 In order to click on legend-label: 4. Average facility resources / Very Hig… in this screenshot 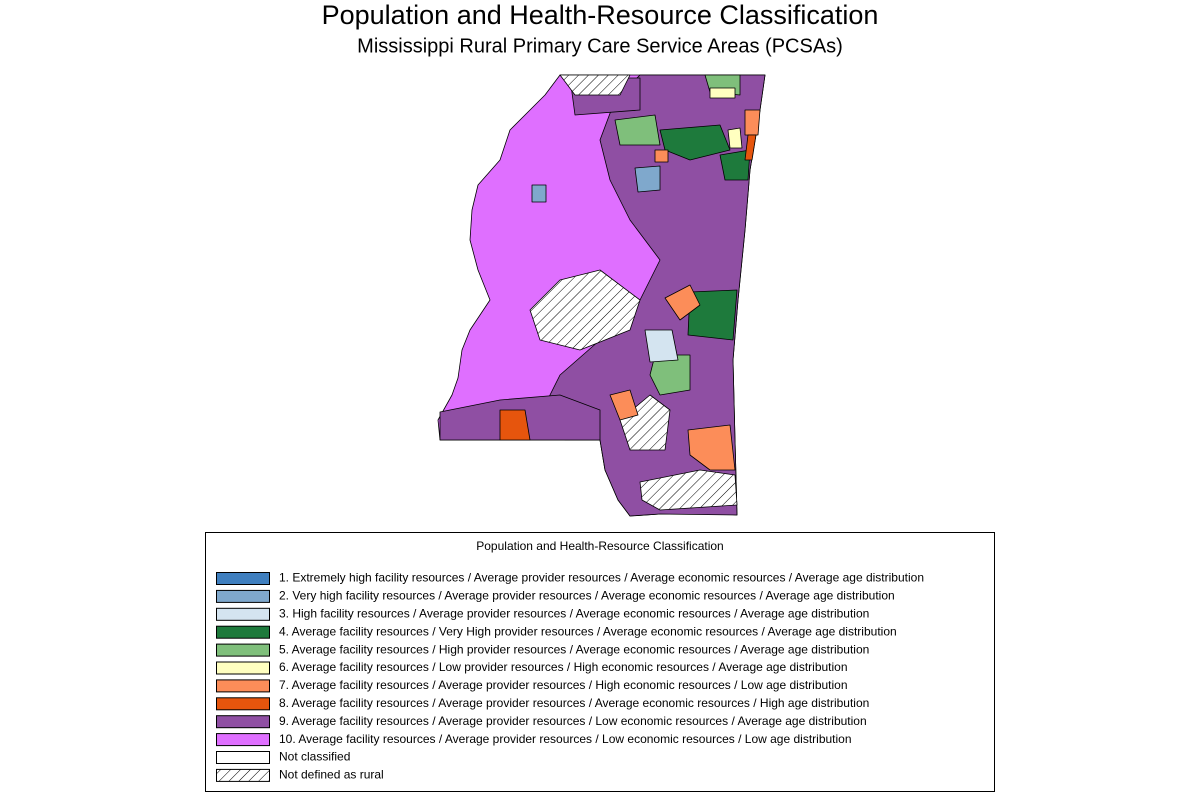, I will do `click(588, 631)`.